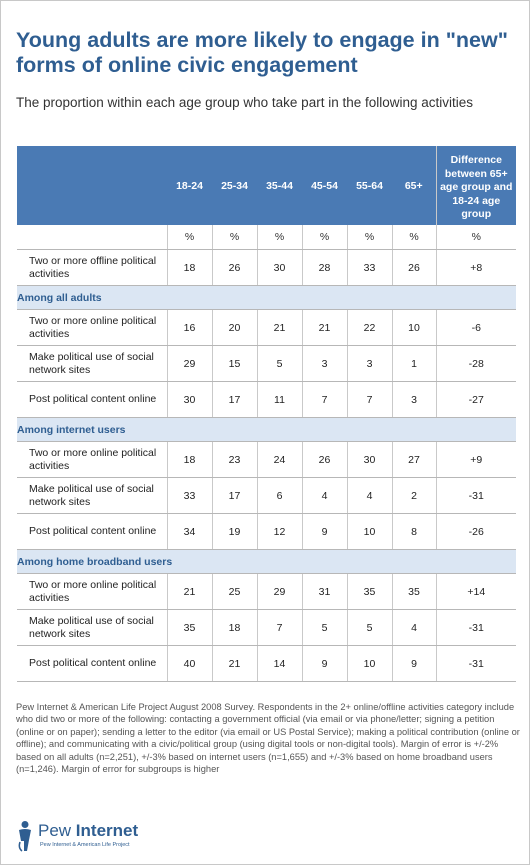 This screenshot has width=530, height=865. I want to click on section-row: Among home broadband users, so click(266, 561).